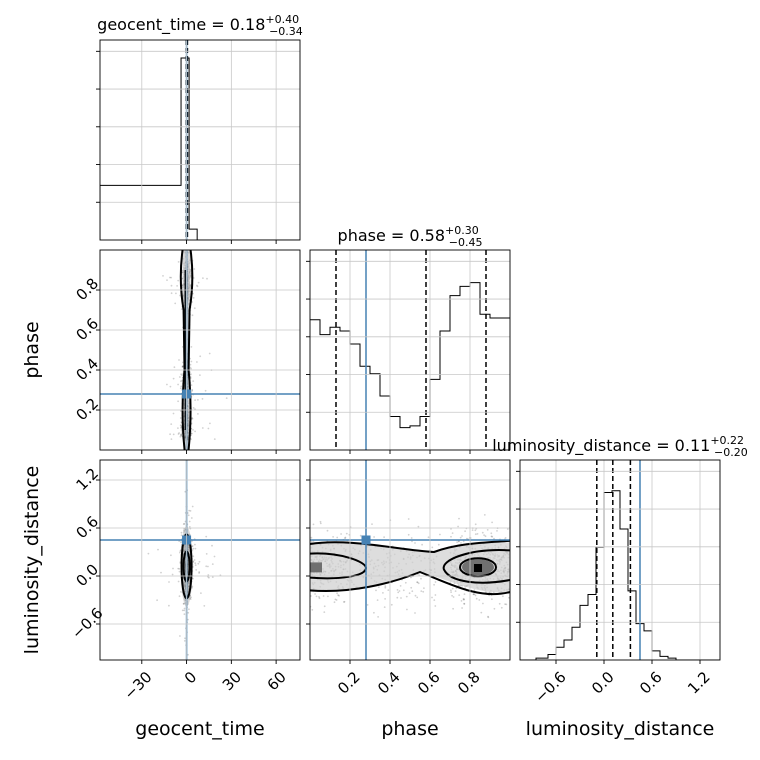 The image size is (760, 760). I want to click on y-tick-label: 0.8, so click(87, 289).